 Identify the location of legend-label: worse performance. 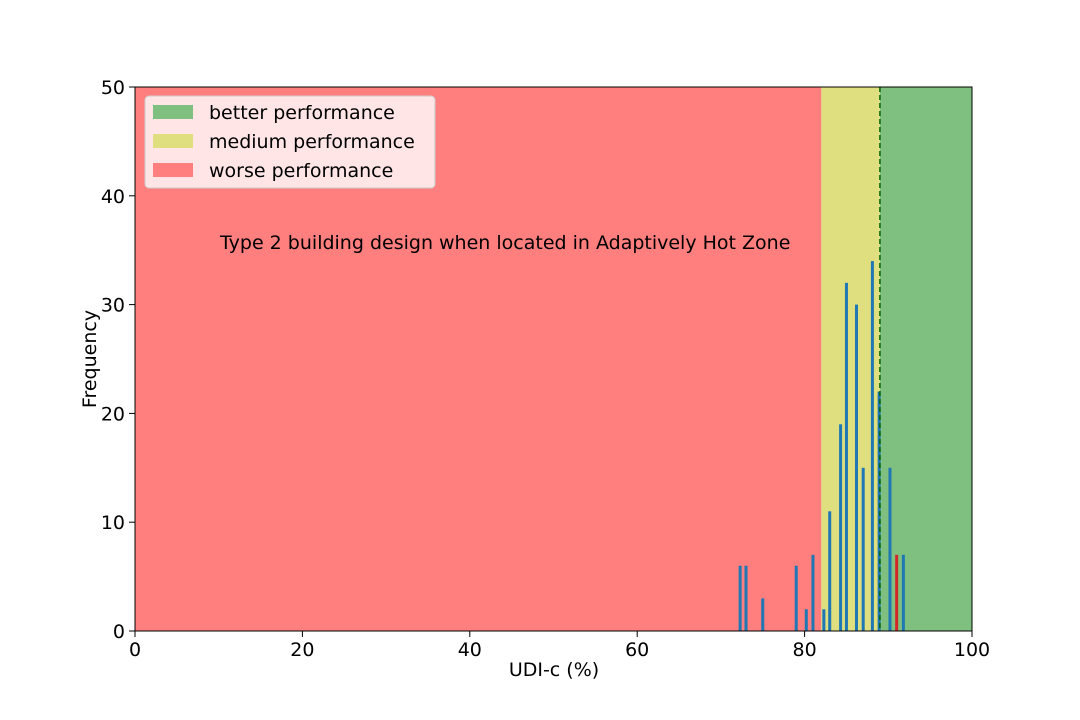
(301, 171).